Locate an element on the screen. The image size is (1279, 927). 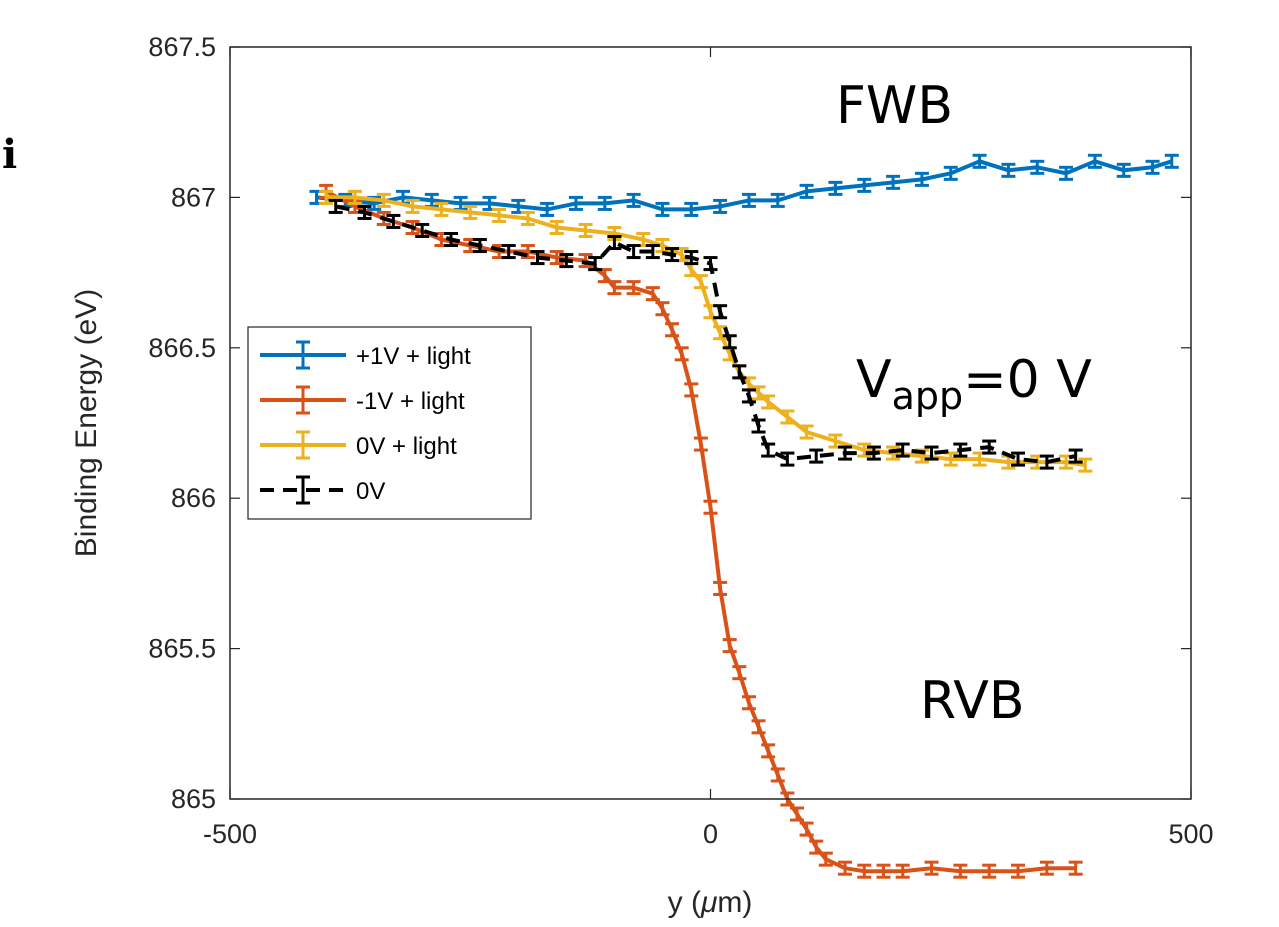
y-tick-label: 867 is located at coordinates (193, 197).